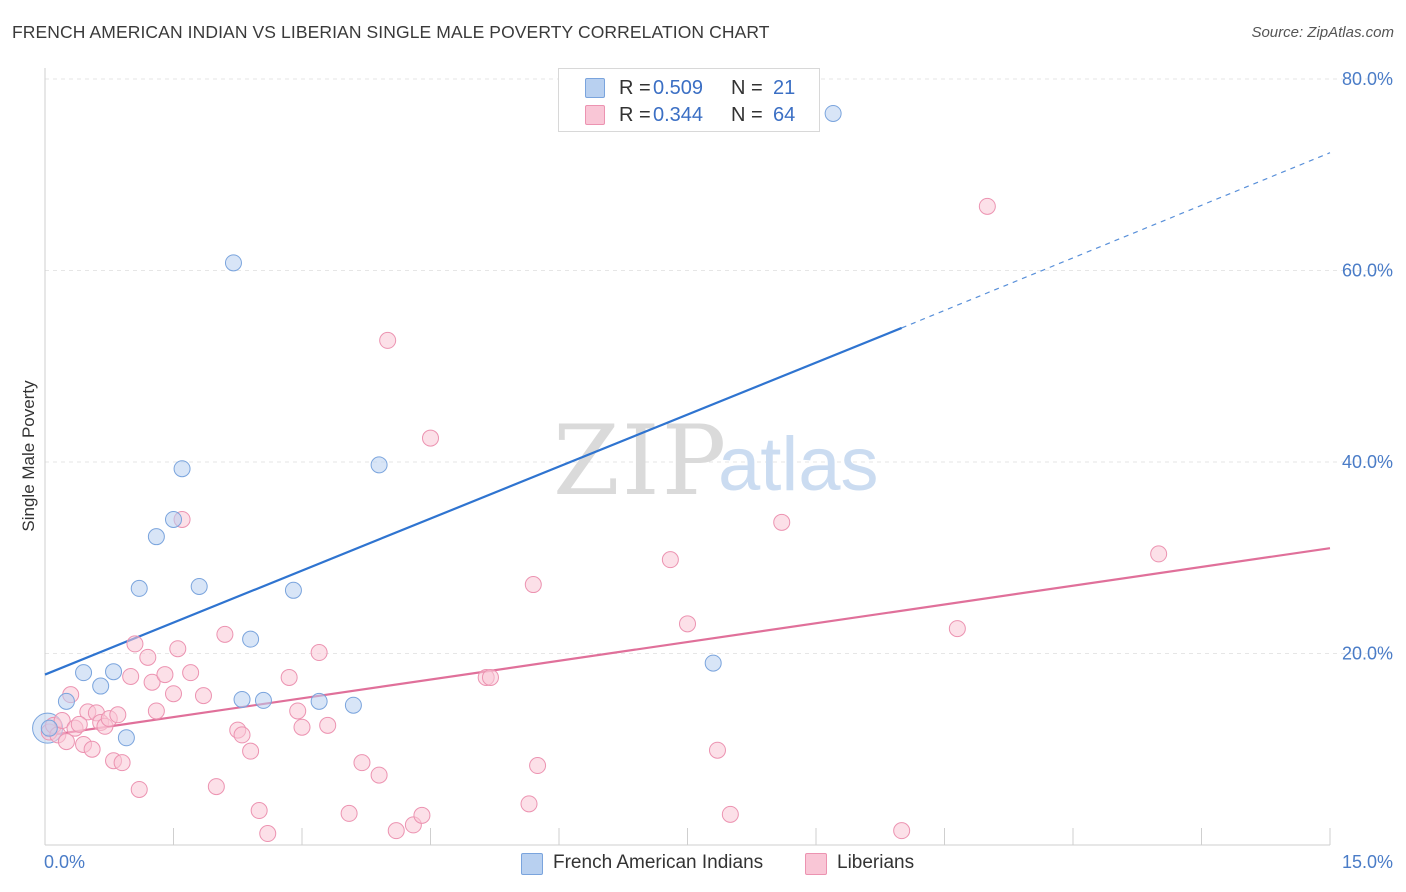 Image resolution: width=1406 pixels, height=892 pixels. Describe the element at coordinates (1367, 654) in the screenshot. I see `y-tick-label: 20.0%` at that location.